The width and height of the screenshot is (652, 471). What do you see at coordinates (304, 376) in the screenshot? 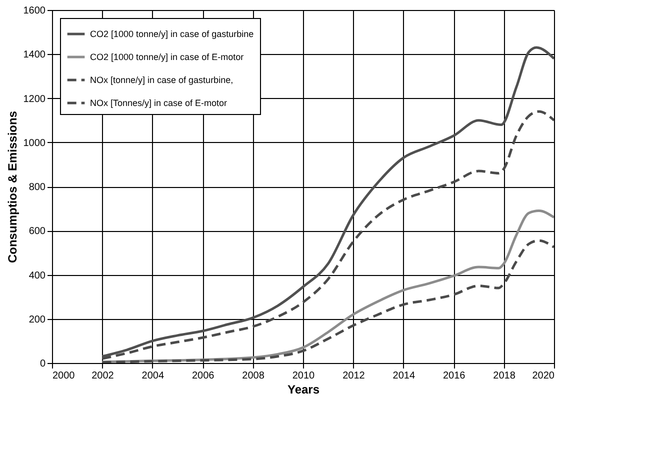
I see `x-tick-label: 2010` at bounding box center [304, 376].